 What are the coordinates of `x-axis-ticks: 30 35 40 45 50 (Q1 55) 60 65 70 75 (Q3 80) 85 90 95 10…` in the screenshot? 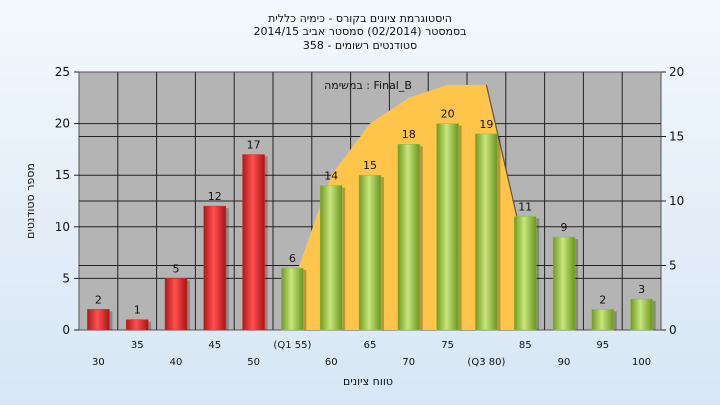 It's located at (371, 354).